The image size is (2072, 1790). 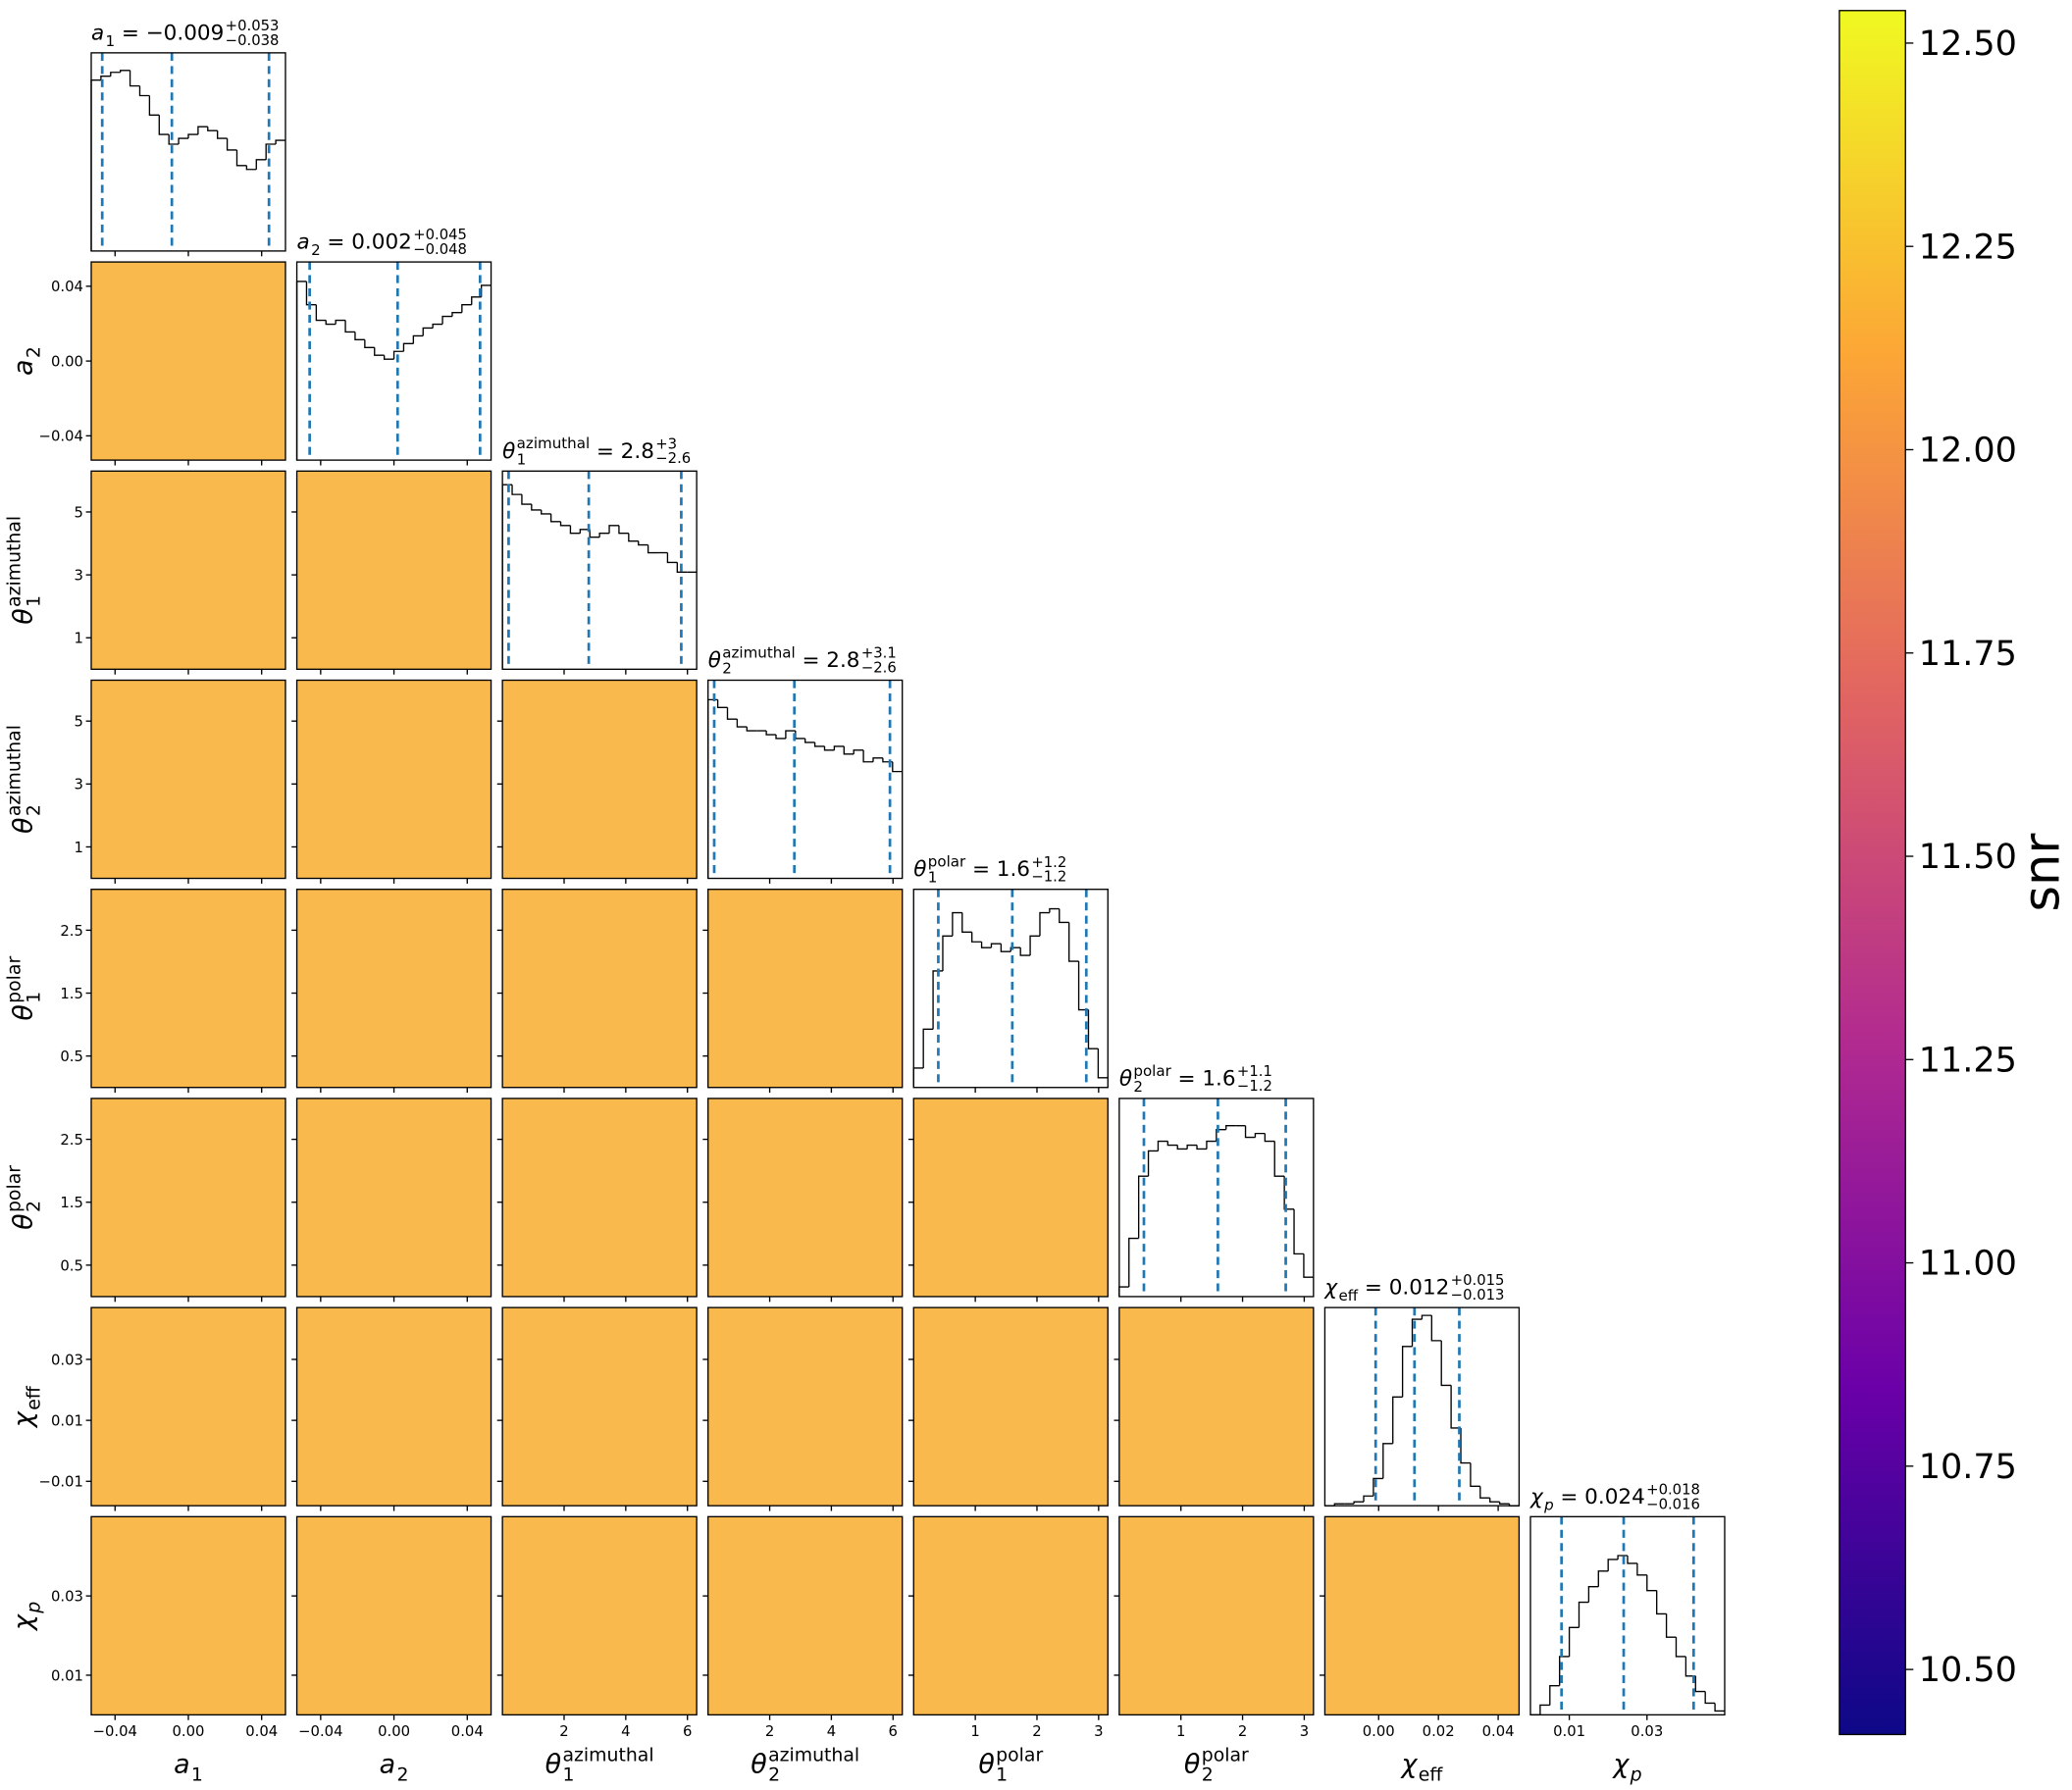 I want to click on title-minus: −1.2, so click(x=1048, y=877).